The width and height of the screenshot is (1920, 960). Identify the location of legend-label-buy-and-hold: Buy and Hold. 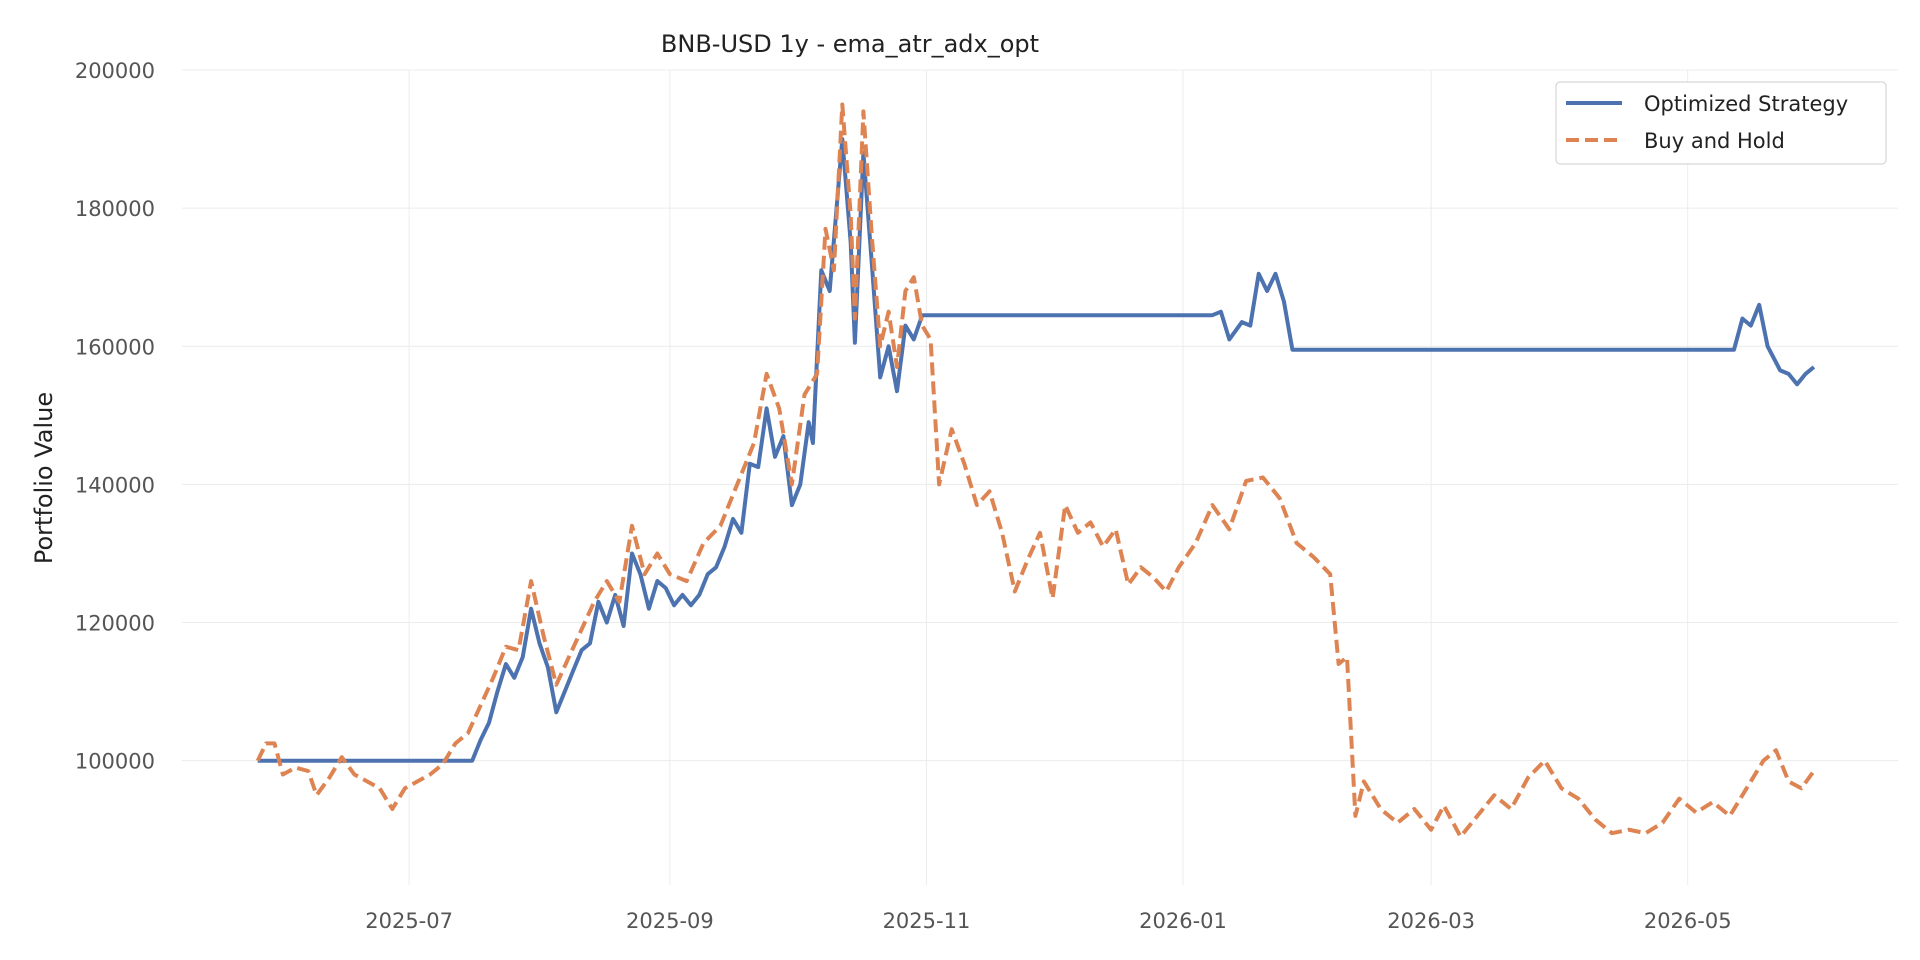
(1714, 141).